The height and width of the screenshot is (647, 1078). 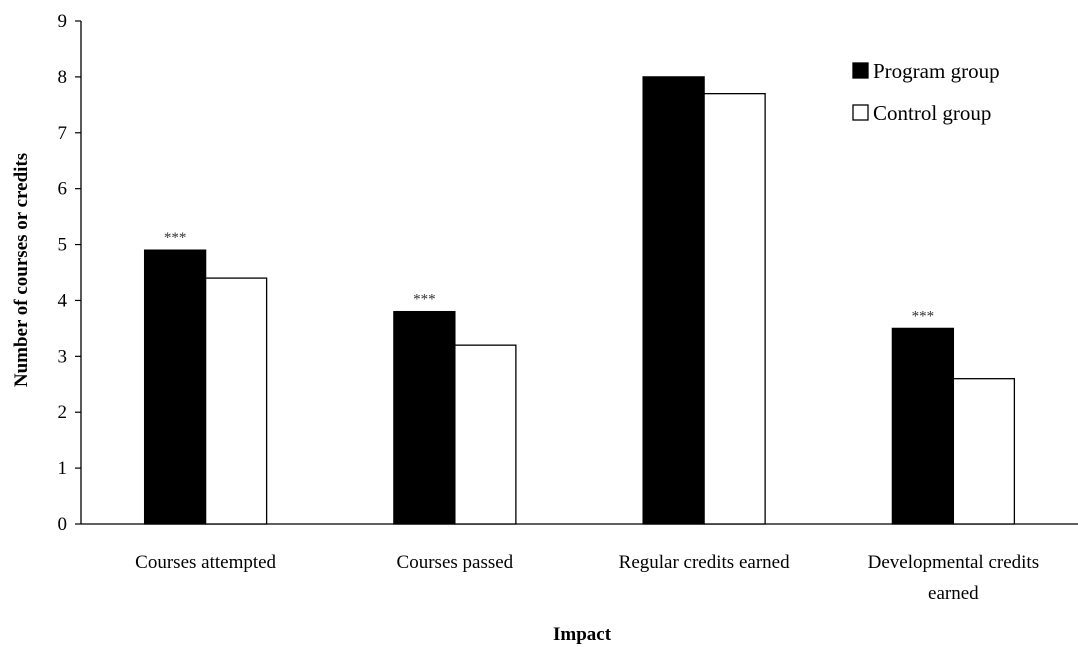 What do you see at coordinates (63, 524) in the screenshot?
I see `y-tick-label: 0` at bounding box center [63, 524].